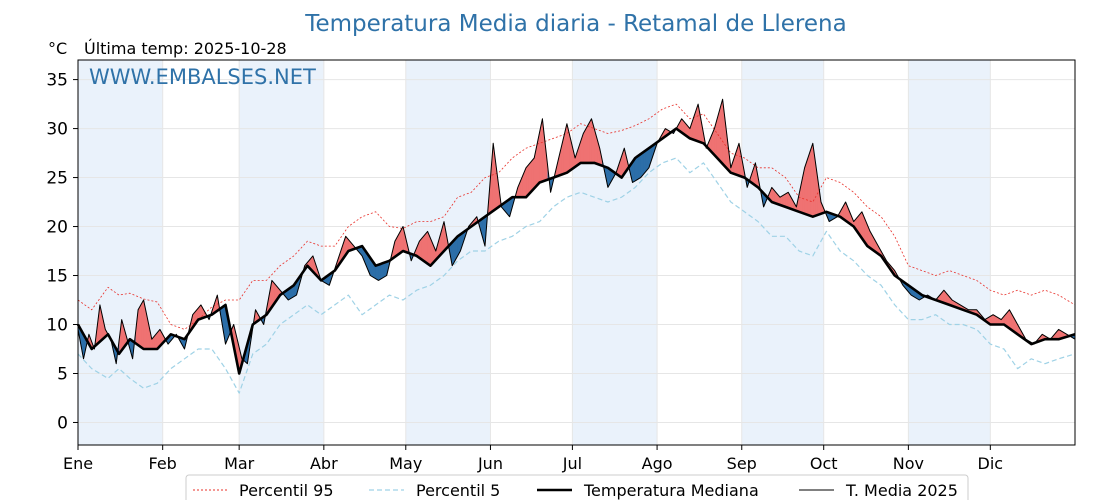 This screenshot has width=1120, height=500. I want to click on chart-subtitle: Última temp: 2025-10-28, so click(185, 48).